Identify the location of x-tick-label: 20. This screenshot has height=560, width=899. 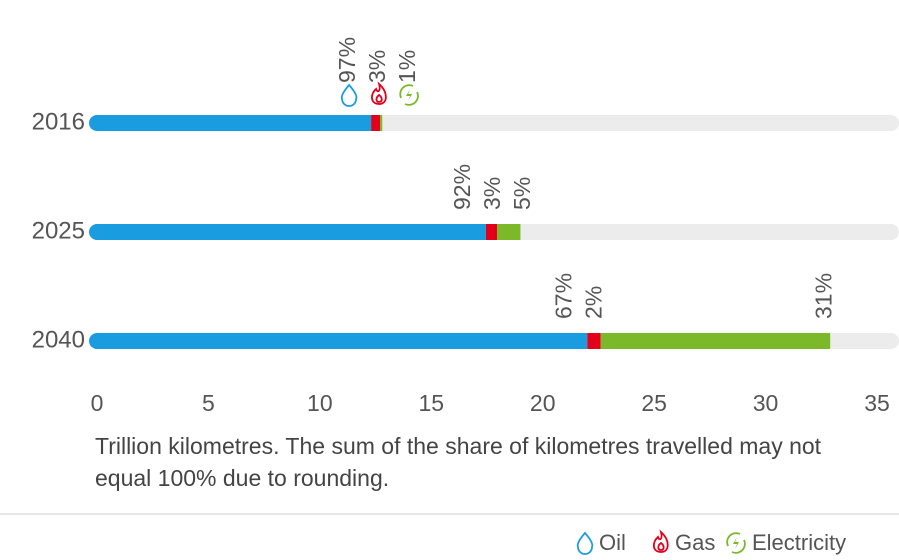
(543, 403).